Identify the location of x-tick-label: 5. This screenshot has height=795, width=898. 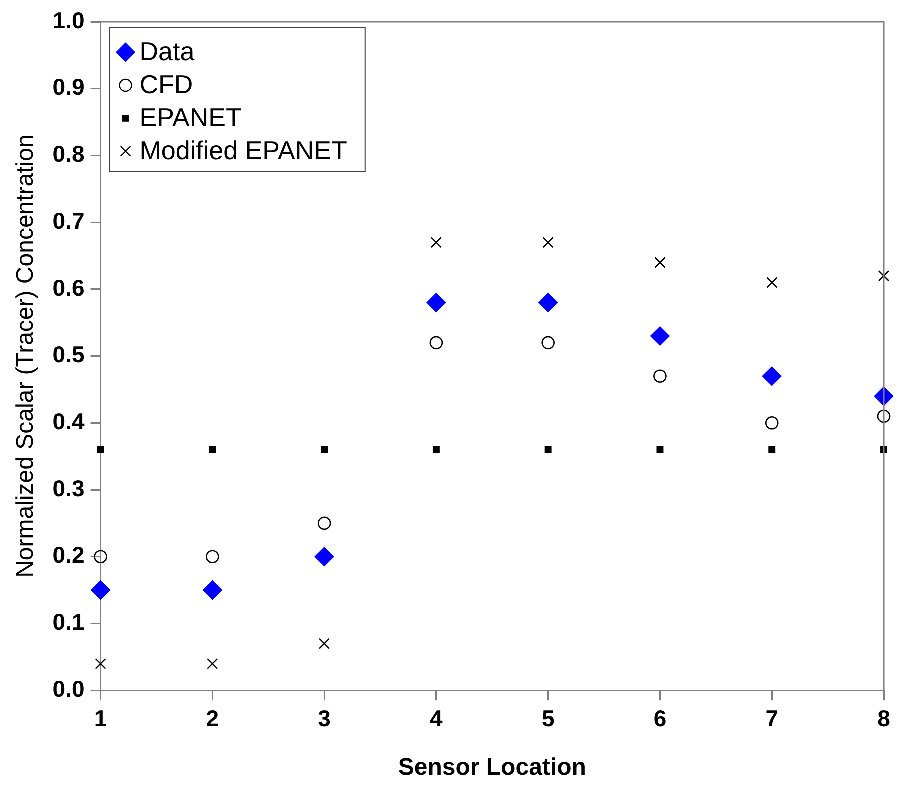
(548, 719).